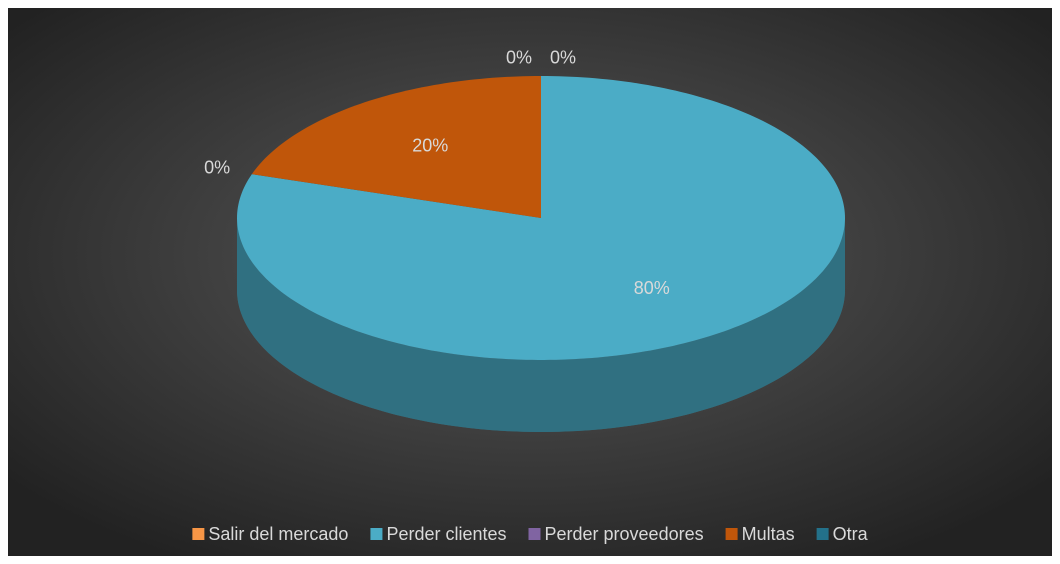 Image resolution: width=1060 pixels, height=564 pixels. Describe the element at coordinates (278, 534) in the screenshot. I see `legend-label: Salir del mercado` at that location.